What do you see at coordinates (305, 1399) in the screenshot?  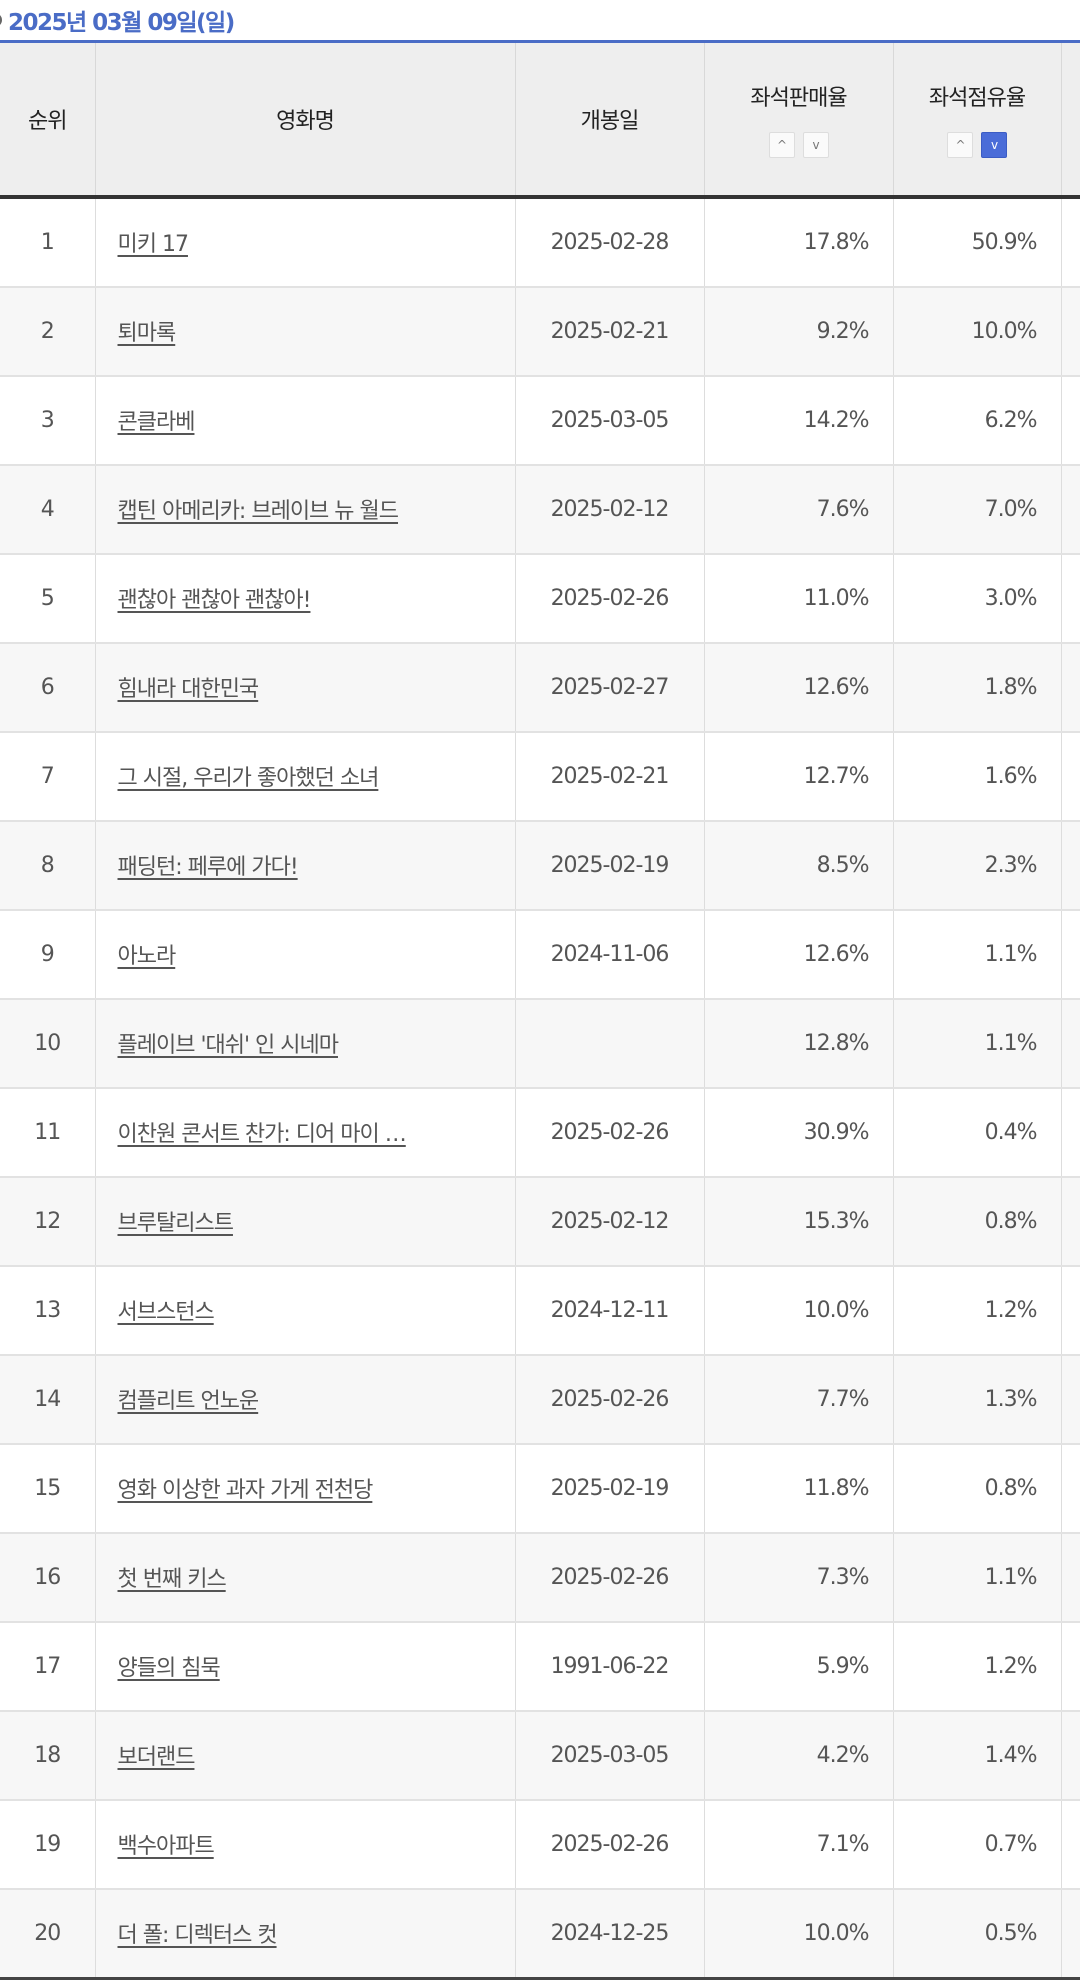 I see `movie-cell: 컴플리트 언노운` at bounding box center [305, 1399].